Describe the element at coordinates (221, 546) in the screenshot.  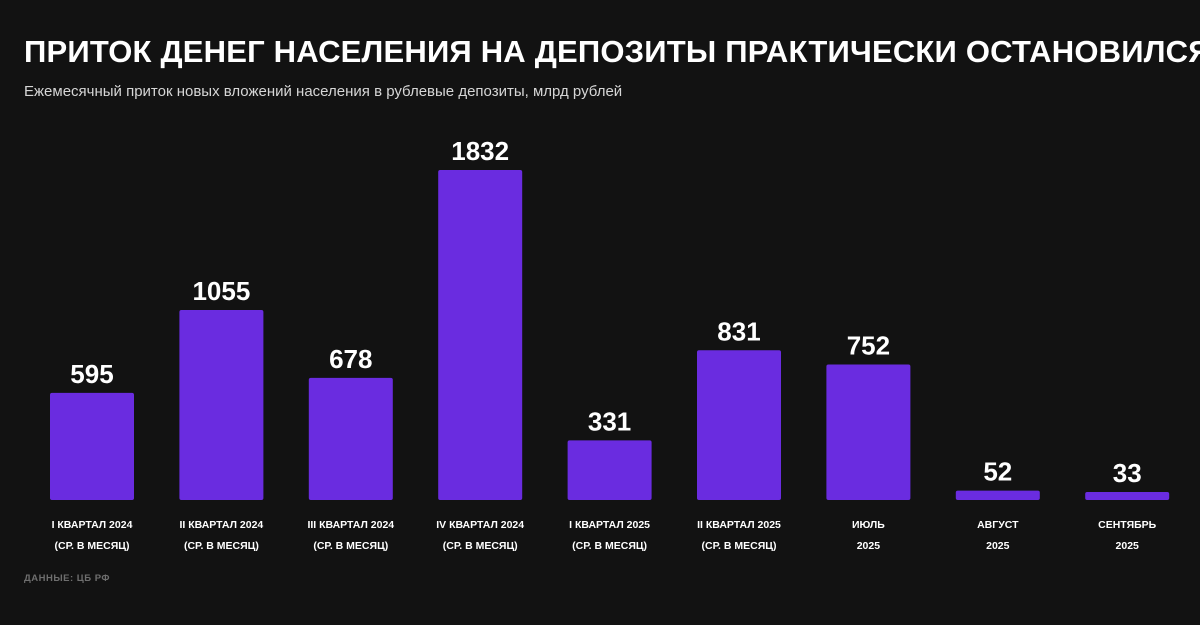
I see `category-label-2-line-2: (СР. В МЕСЯЦ)` at that location.